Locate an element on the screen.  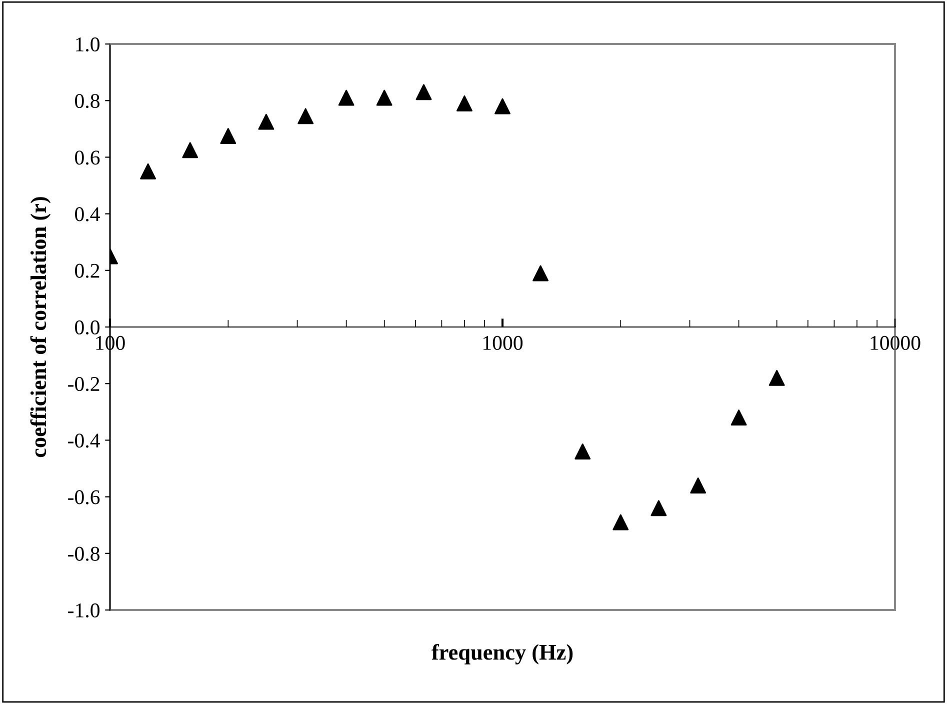
y-tick-label: -0.8 is located at coordinates (84, 553).